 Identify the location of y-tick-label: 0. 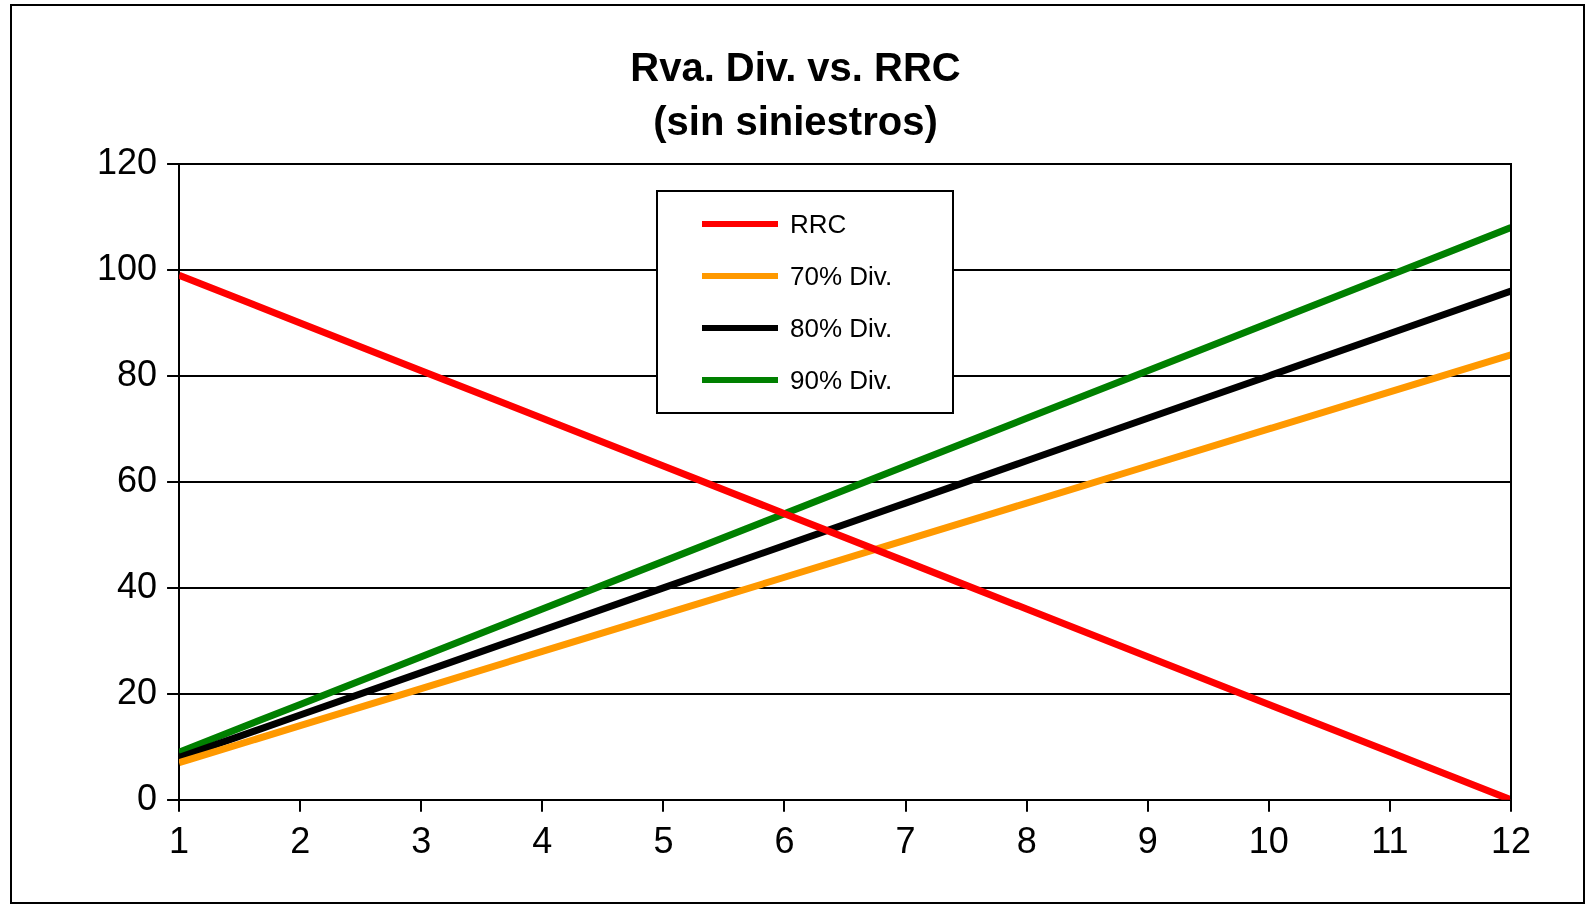
(147, 797).